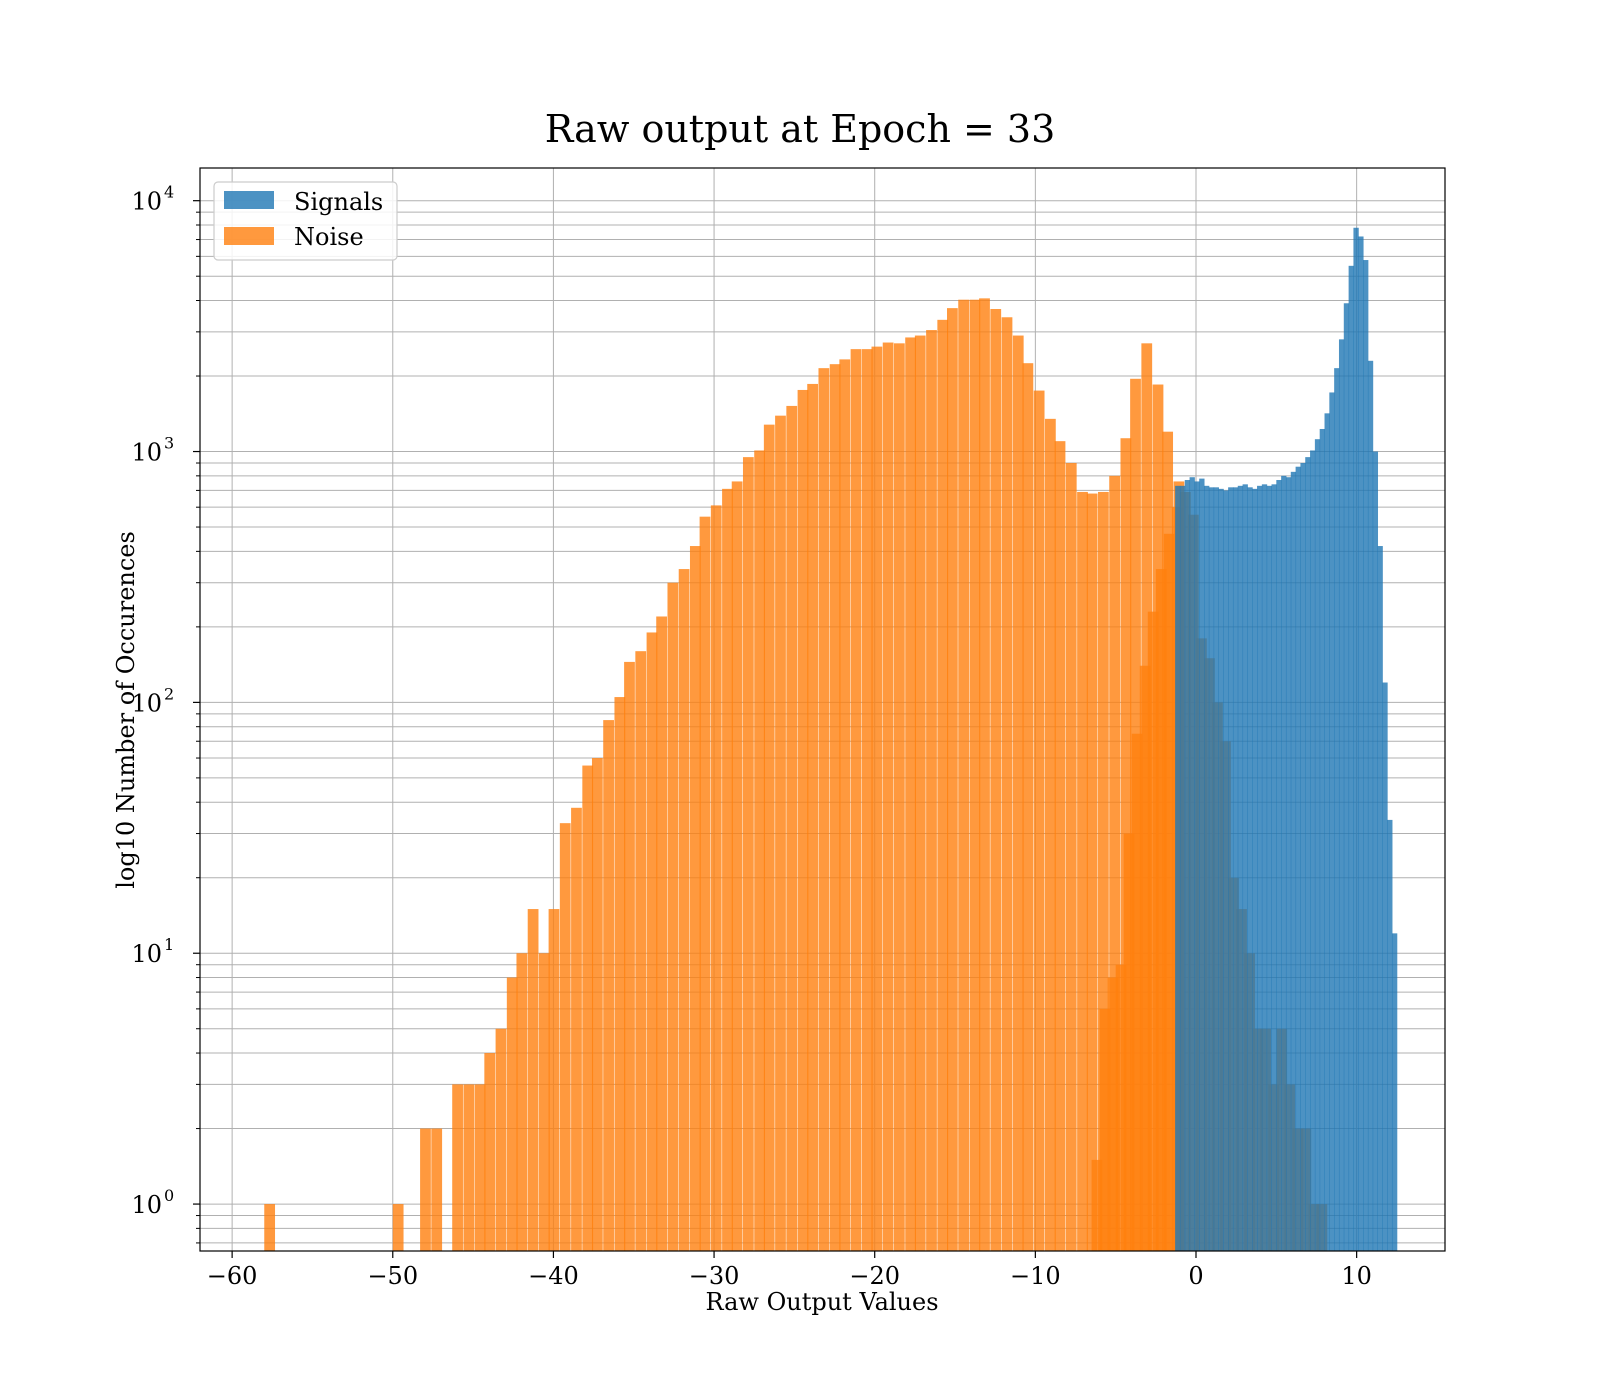 The image size is (1600, 1400). I want to click on y-tick-label-exponent: 4, so click(169, 192).